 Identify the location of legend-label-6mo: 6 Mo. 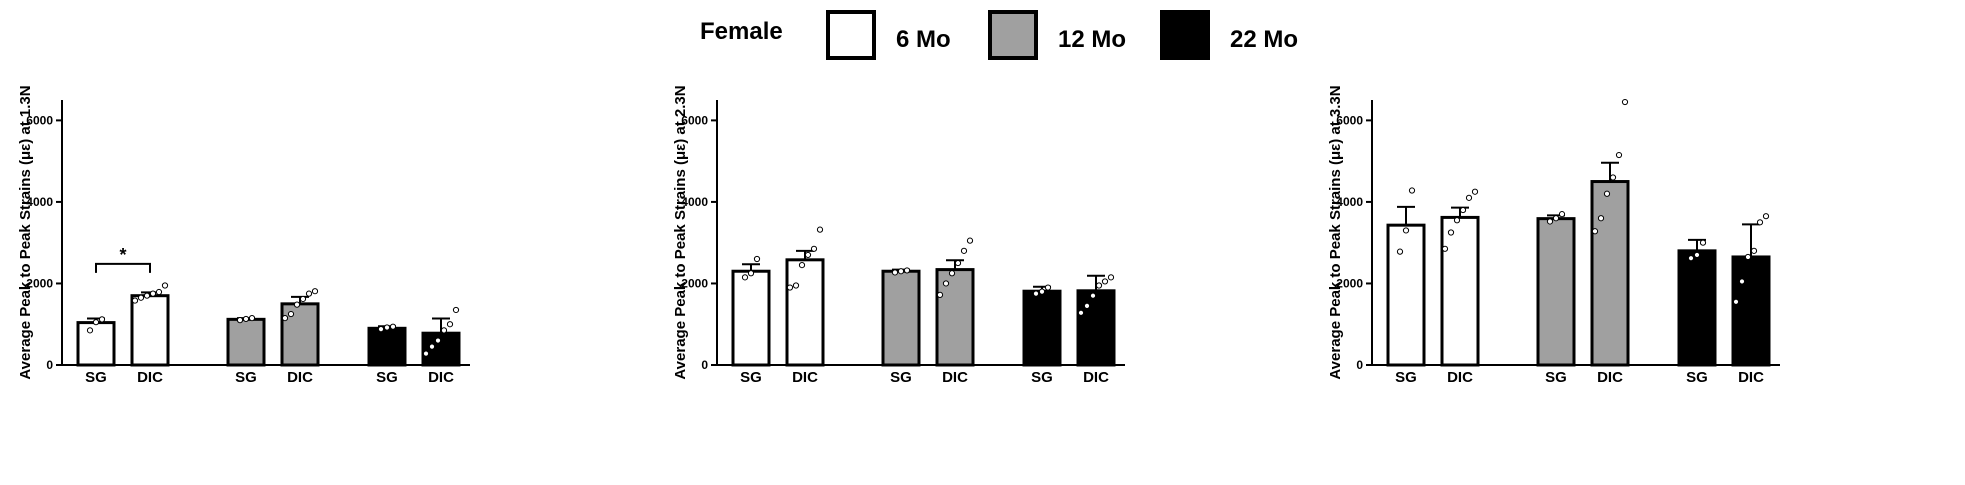
(923, 39).